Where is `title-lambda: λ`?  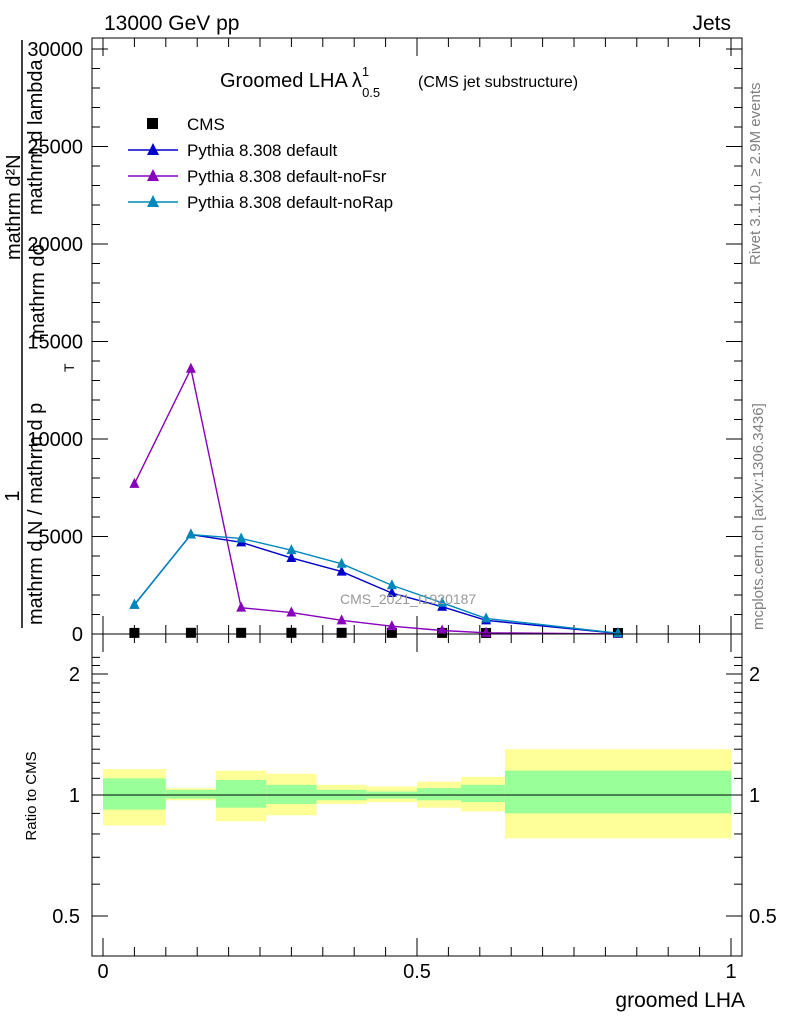
title-lambda: λ is located at coordinates (357, 81).